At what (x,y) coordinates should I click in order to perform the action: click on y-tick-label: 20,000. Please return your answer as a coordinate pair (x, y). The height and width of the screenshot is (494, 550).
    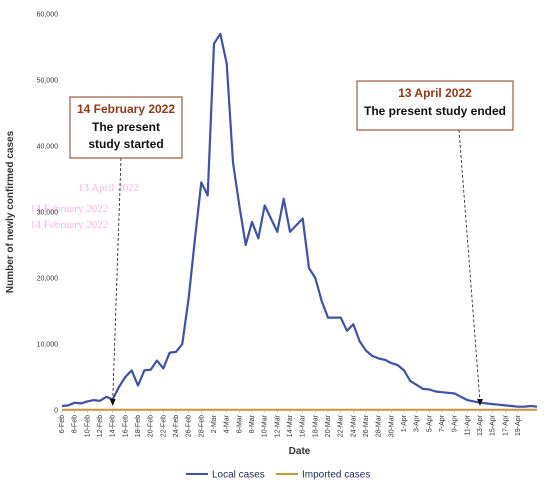
    Looking at the image, I should click on (48, 279).